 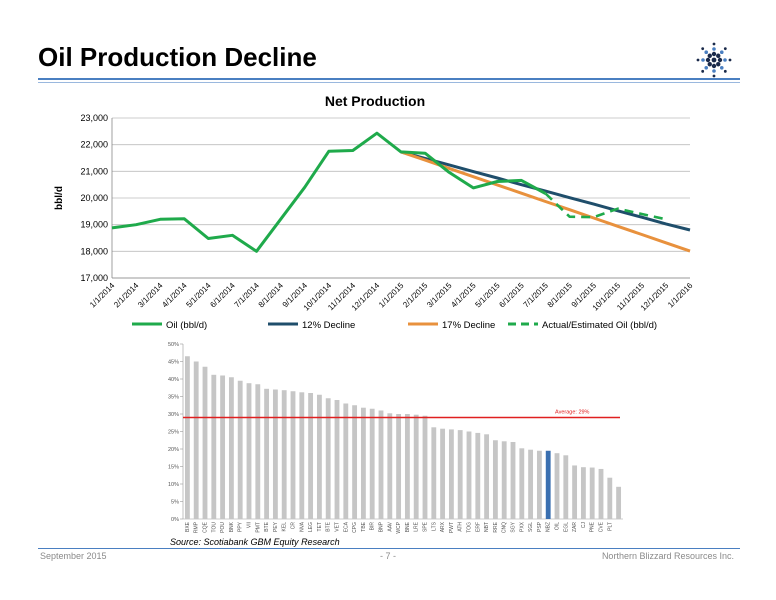 What do you see at coordinates (426, 526) in the screenshot?
I see `x-tick-label: SPE` at bounding box center [426, 526].